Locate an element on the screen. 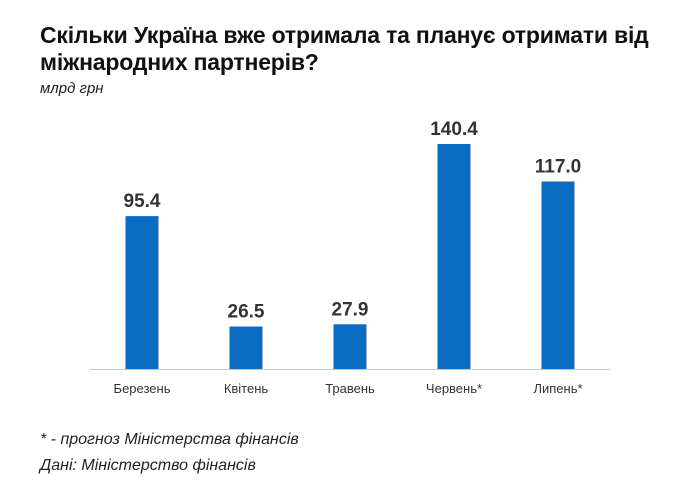 The width and height of the screenshot is (690, 500). forecast-footnote: * - прогноз Міністерства фінансів is located at coordinates (169, 439).